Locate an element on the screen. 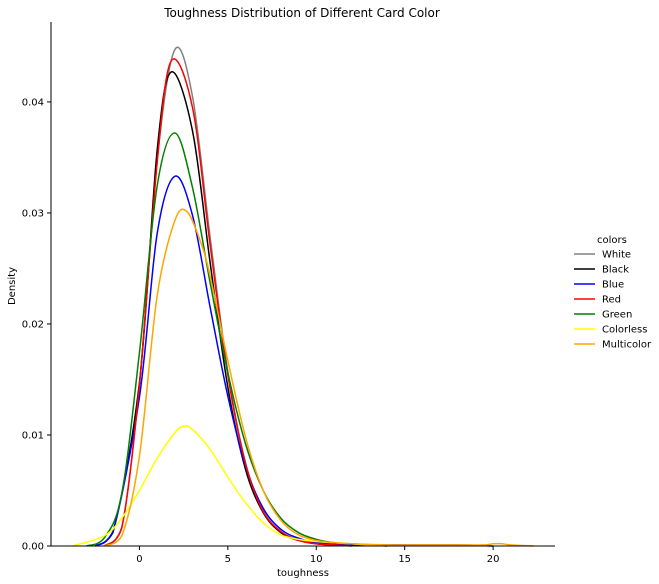 The width and height of the screenshot is (659, 584). legend-label-black: Black is located at coordinates (615, 270).